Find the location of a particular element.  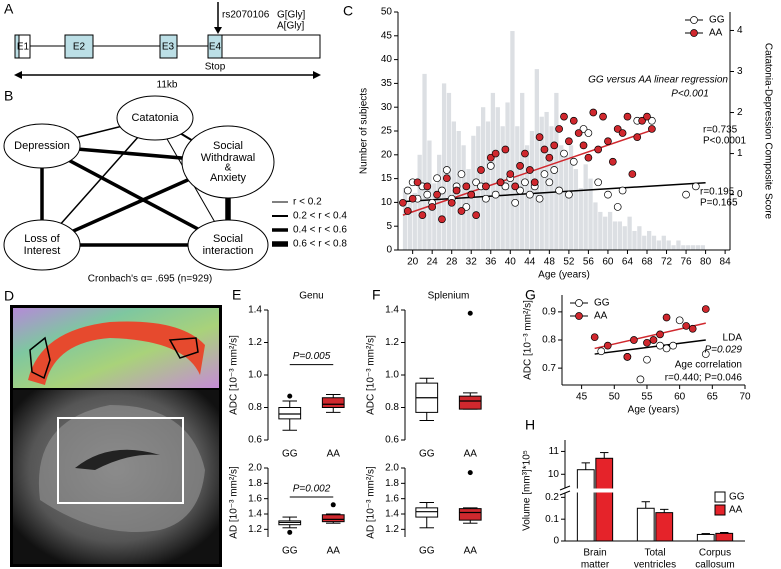

y-tick-label: 0.7 is located at coordinates (549, 368).